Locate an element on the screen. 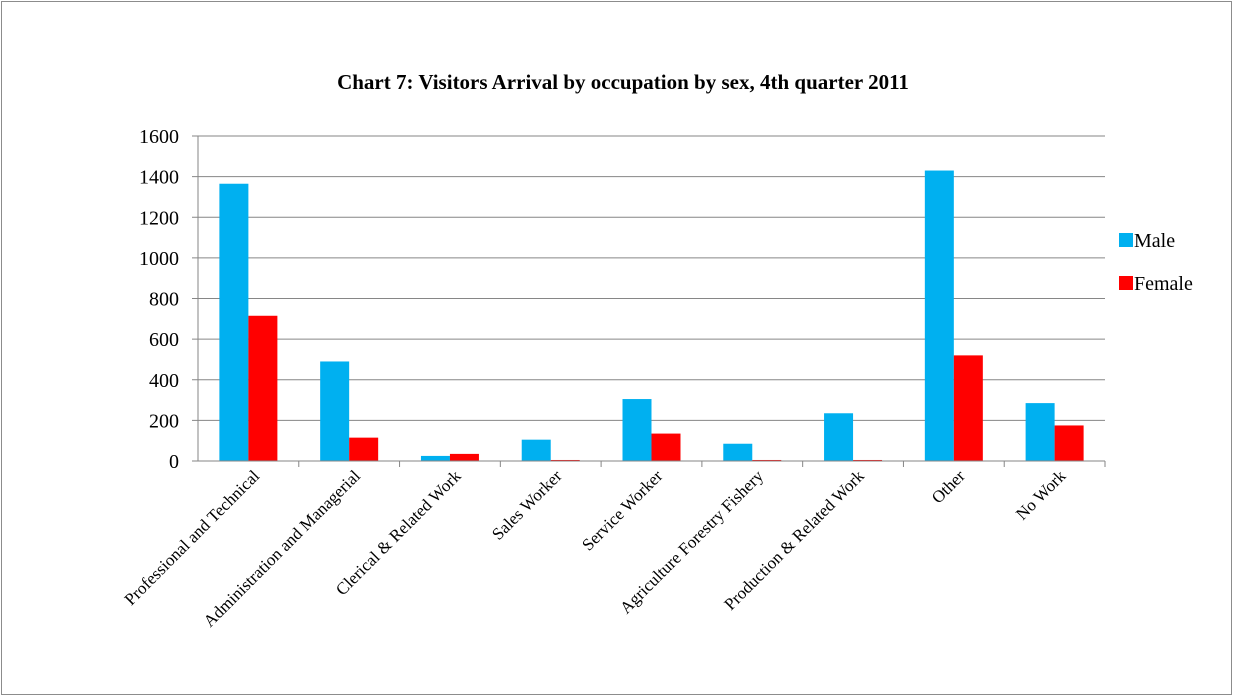  legend-swatch-male is located at coordinates (1126, 240).